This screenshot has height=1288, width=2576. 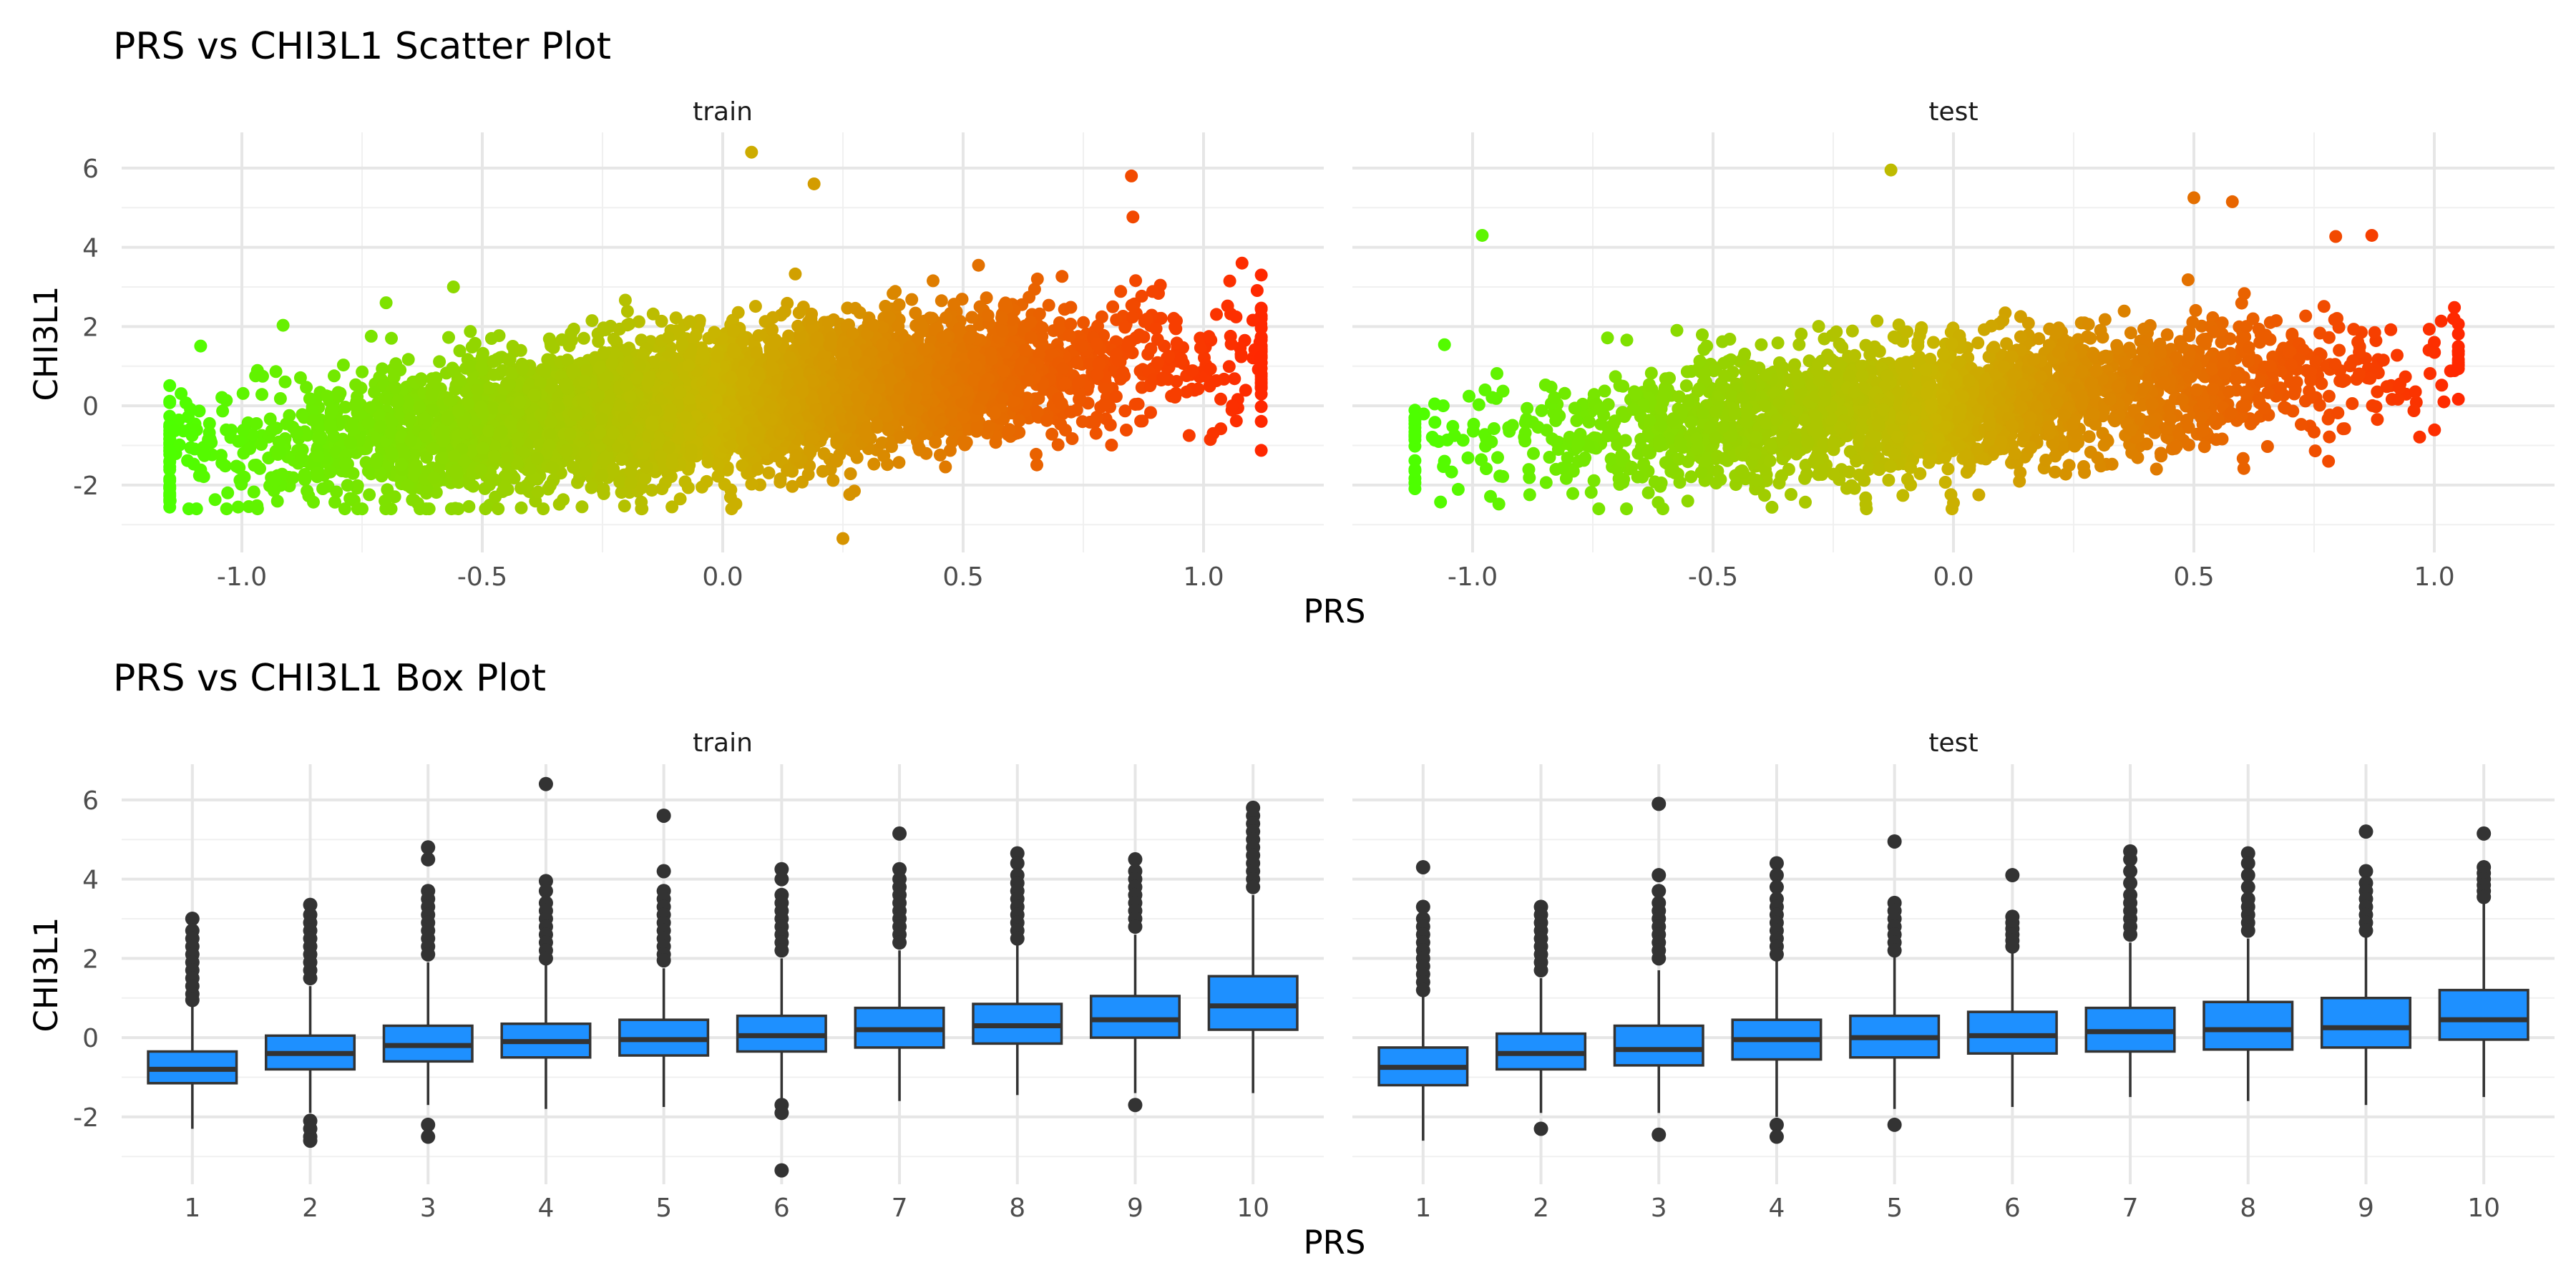 What do you see at coordinates (482, 577) in the screenshot?
I see `scatter-x-tick-label: -0.5` at bounding box center [482, 577].